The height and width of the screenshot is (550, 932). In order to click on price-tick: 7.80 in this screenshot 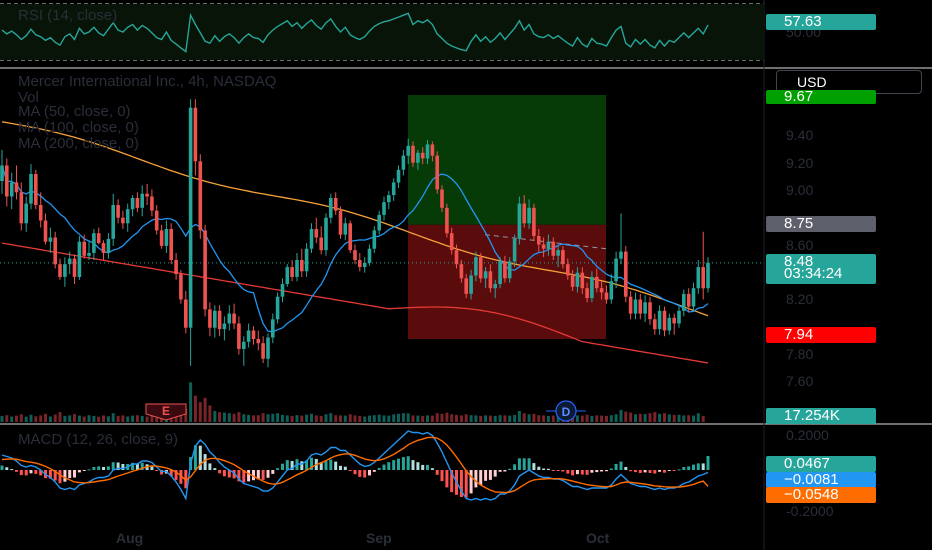, I will do `click(799, 354)`.